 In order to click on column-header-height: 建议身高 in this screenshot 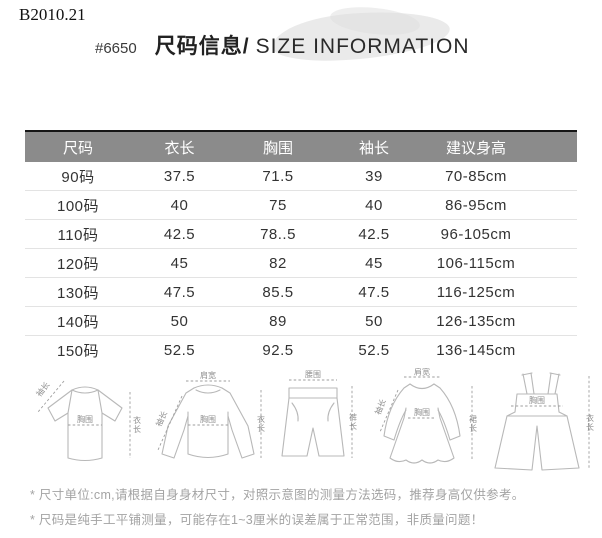, I will do `click(475, 148)`.